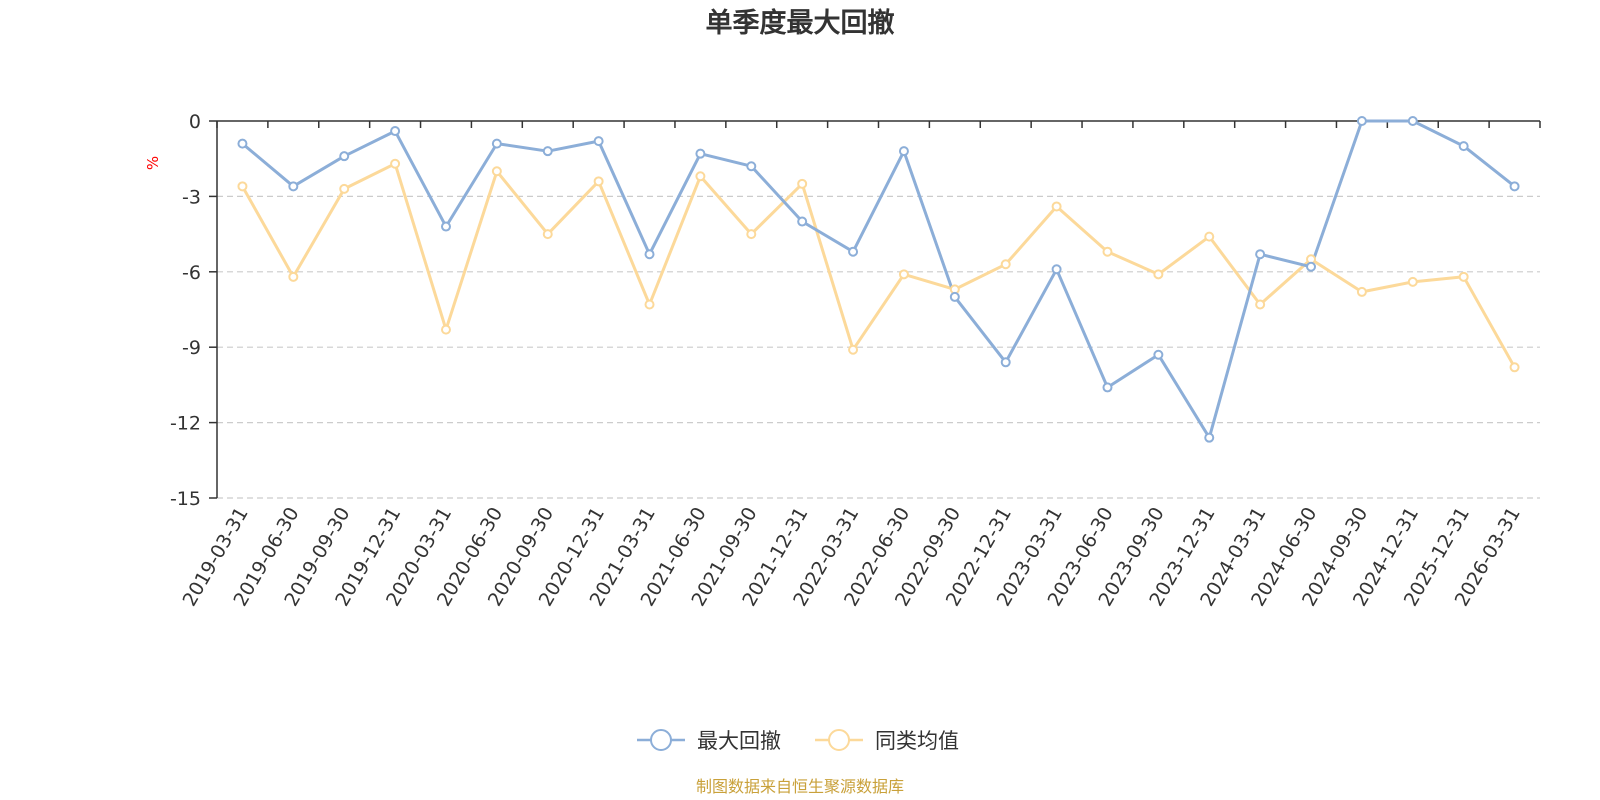 The image size is (1600, 800). What do you see at coordinates (185, 499) in the screenshot?
I see `y-tick-label: -15` at bounding box center [185, 499].